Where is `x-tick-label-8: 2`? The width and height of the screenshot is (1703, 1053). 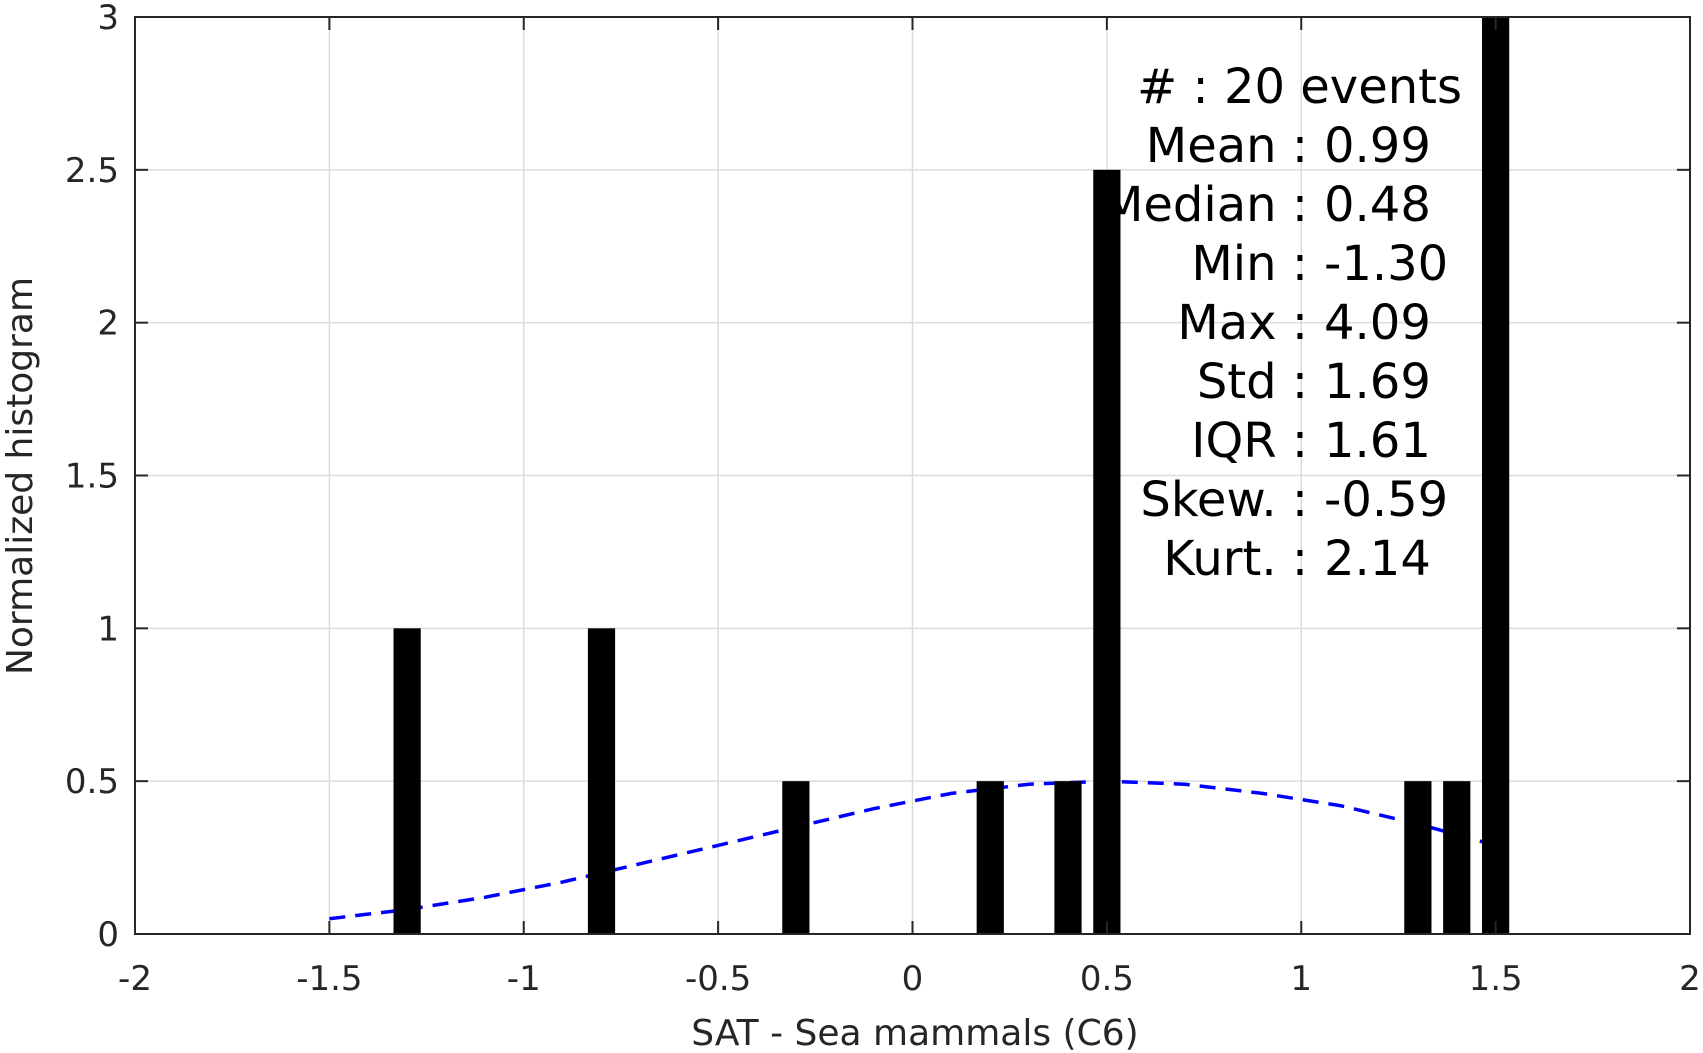 x-tick-label-8: 2 is located at coordinates (1690, 979).